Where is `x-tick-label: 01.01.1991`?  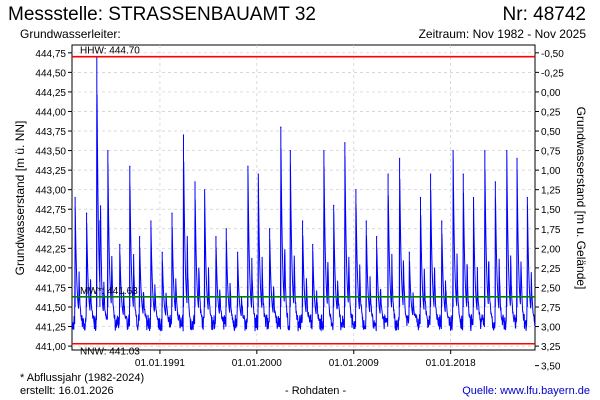
x-tick-label: 01.01.1991 is located at coordinates (160, 363).